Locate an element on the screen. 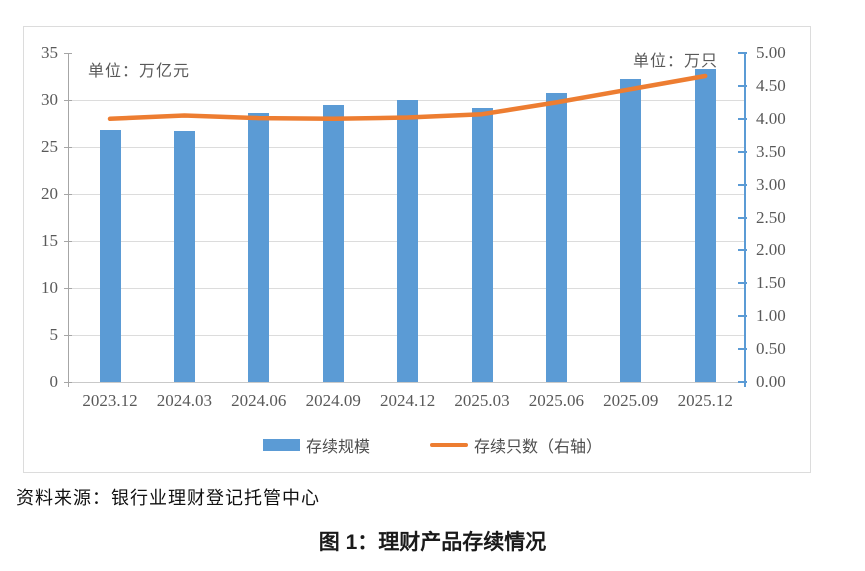  x-axis-category-label: 2024.09 is located at coordinates (333, 400).